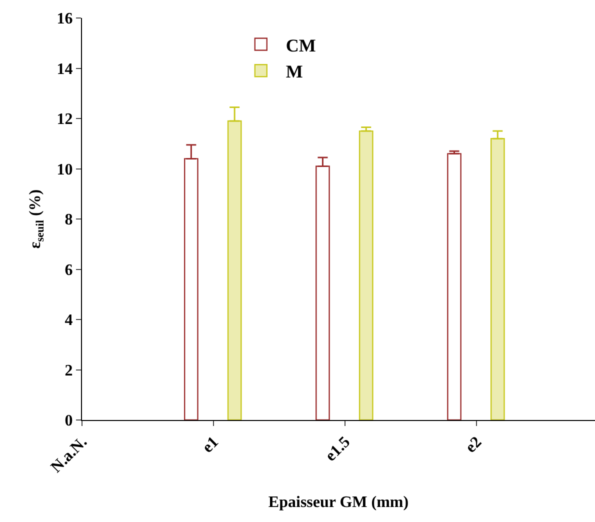  Describe the element at coordinates (68, 270) in the screenshot. I see `y-tick-label: 6` at that location.